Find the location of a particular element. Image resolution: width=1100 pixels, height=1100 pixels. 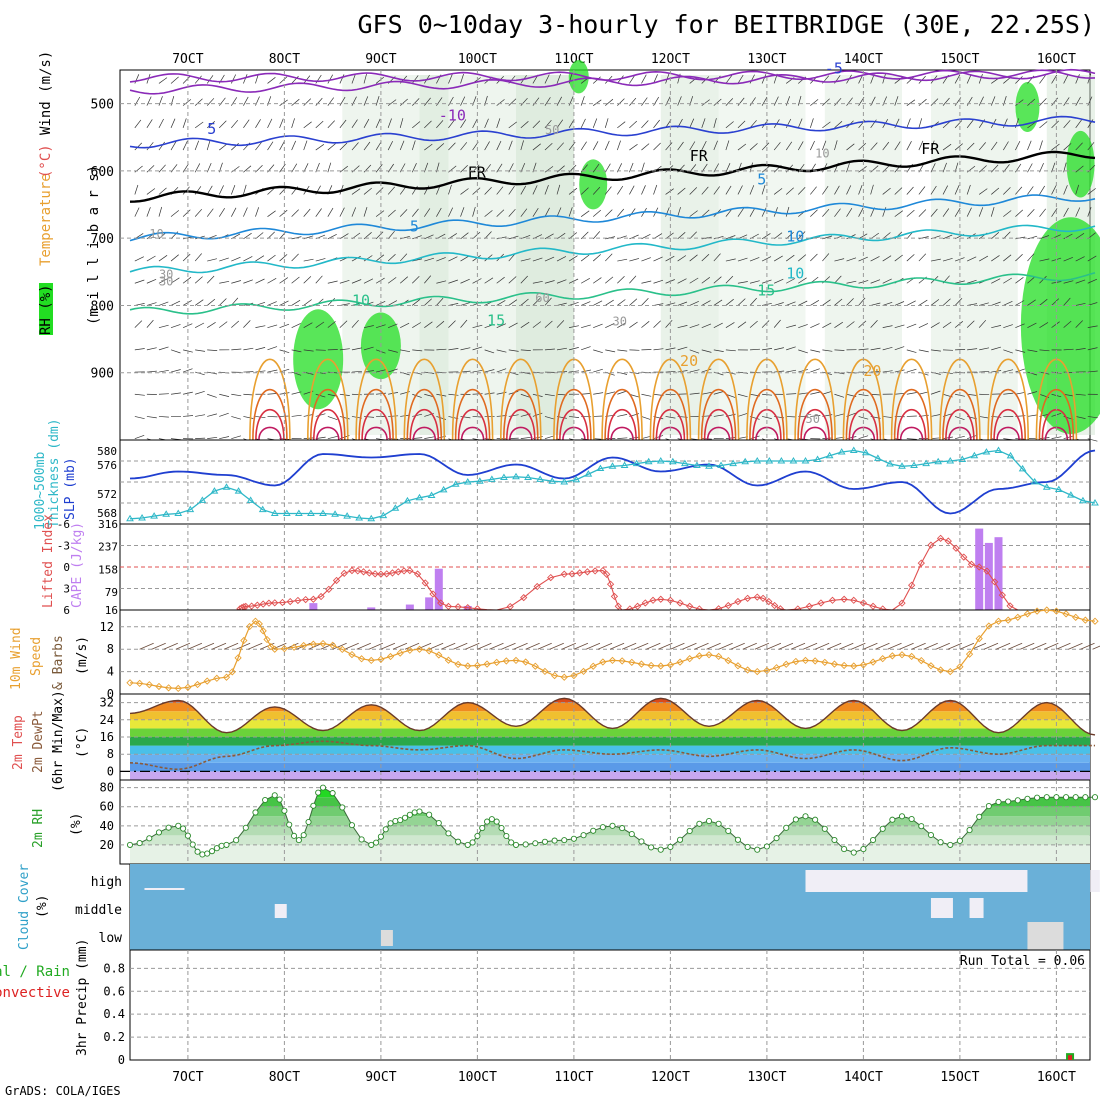

middle-cloud is located at coordinates (941, 908).